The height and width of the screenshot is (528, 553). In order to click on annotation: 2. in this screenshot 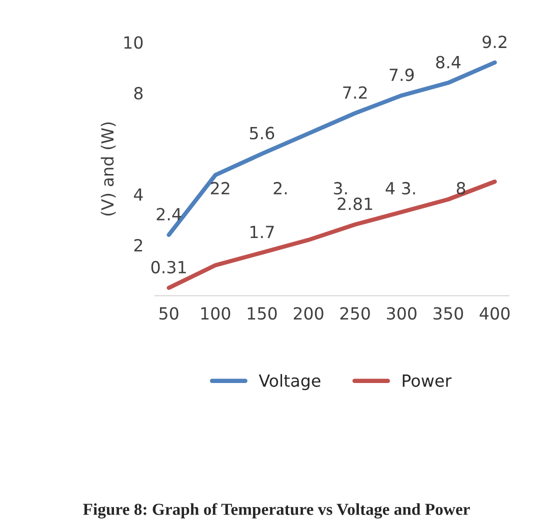, I will do `click(280, 188)`.